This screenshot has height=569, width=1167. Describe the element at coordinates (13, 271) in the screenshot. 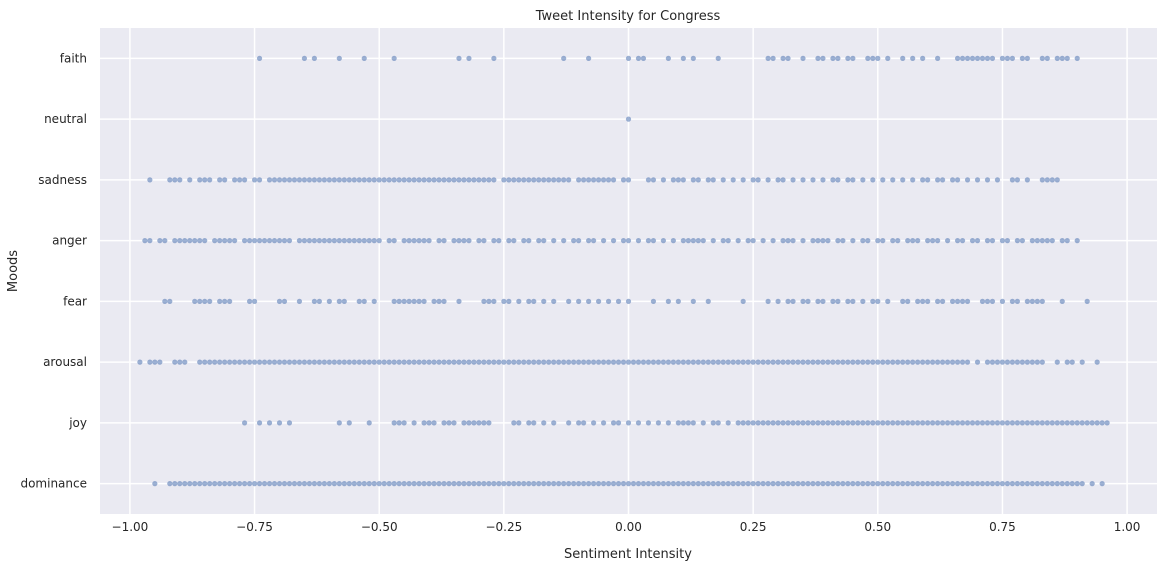

I see `y-axis-label: Moods` at that location.